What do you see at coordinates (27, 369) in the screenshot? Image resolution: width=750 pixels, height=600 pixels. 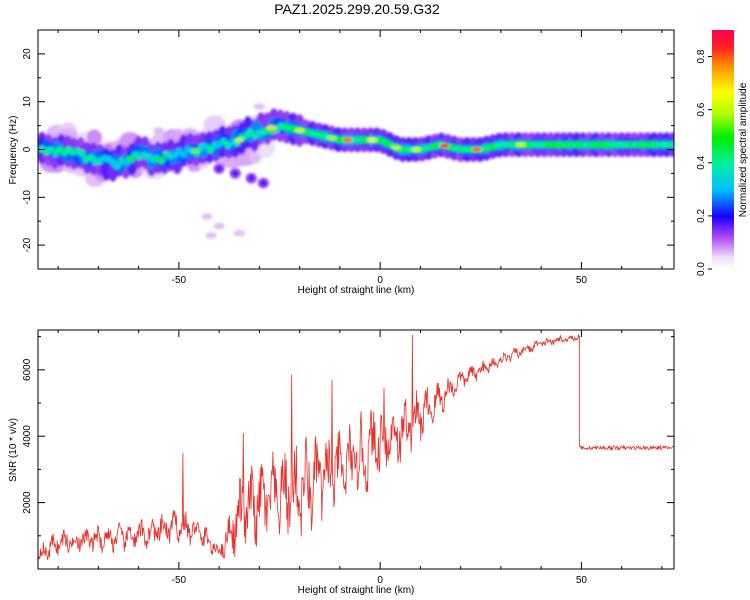 I see `y-tick-label: 6000` at bounding box center [27, 369].